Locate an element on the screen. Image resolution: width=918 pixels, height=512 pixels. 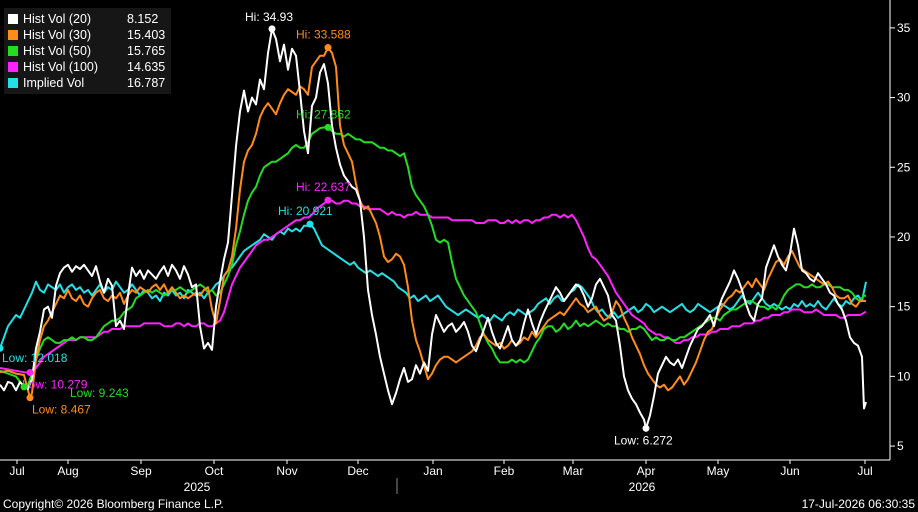
legend-entry: Hist Vol (30) 15.403 is located at coordinates (86, 35).